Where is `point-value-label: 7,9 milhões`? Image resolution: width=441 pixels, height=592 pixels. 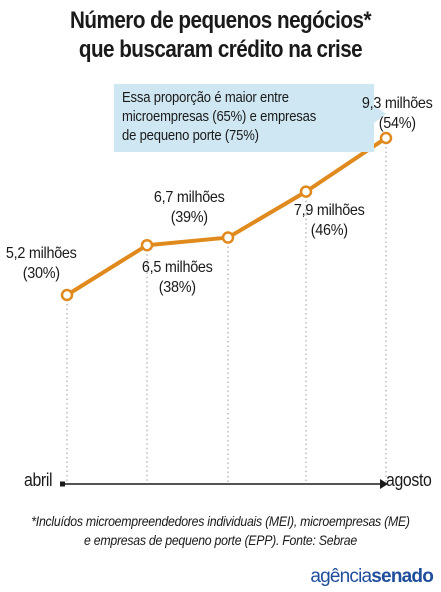
point-value-label: 7,9 milhões is located at coordinates (329, 210).